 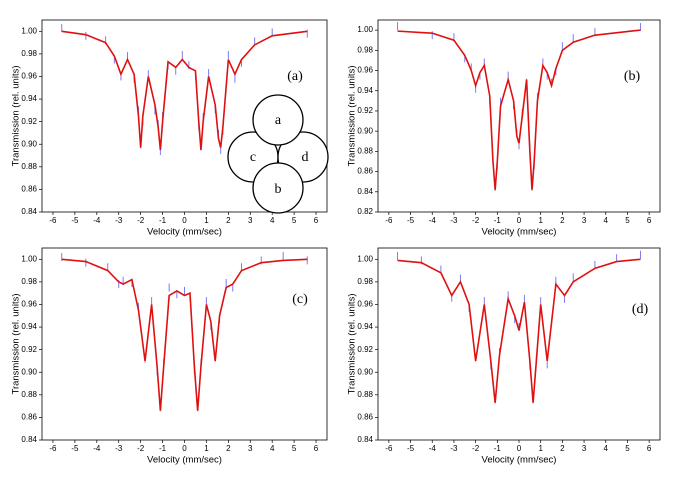 What do you see at coordinates (632, 76) in the screenshot?
I see `panel-label: (b)` at bounding box center [632, 76].